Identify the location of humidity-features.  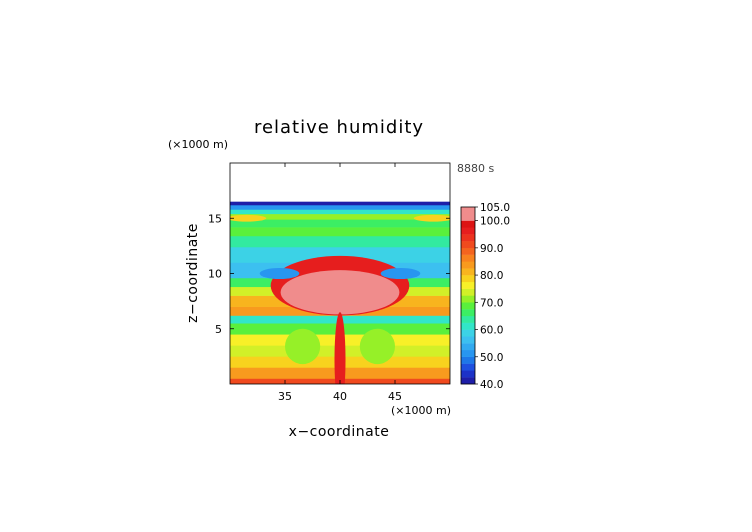
(340, 299).